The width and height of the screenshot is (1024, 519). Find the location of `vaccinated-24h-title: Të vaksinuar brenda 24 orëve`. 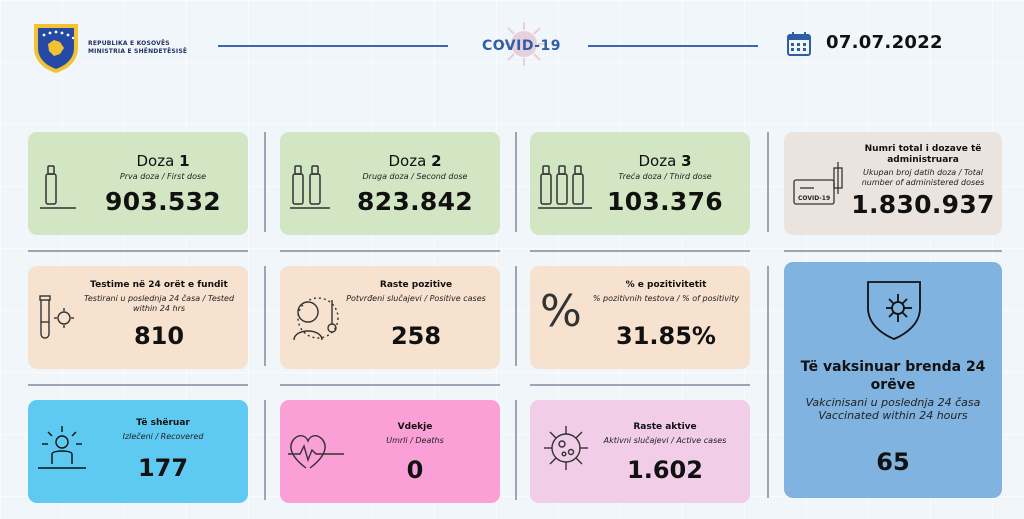

vaccinated-24h-title: Të vaksinuar brenda 24 orëve is located at coordinates (893, 376).